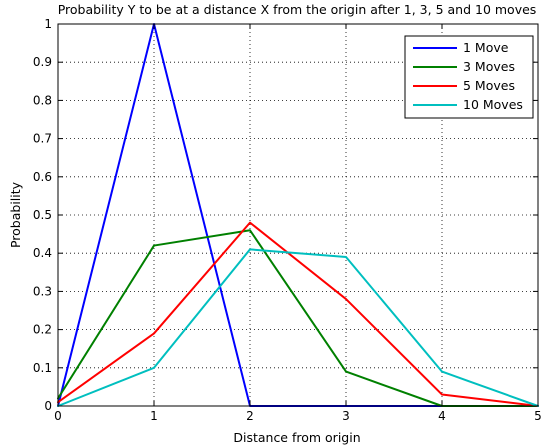 The height and width of the screenshot is (448, 544). I want to click on y-tick-label: 0.9, so click(42, 62).